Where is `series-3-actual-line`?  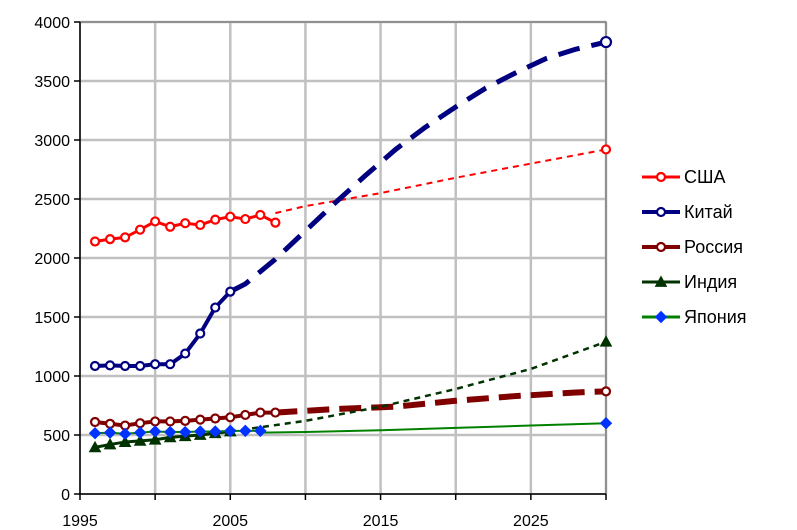
series-3-actual-line is located at coordinates (162, 439).